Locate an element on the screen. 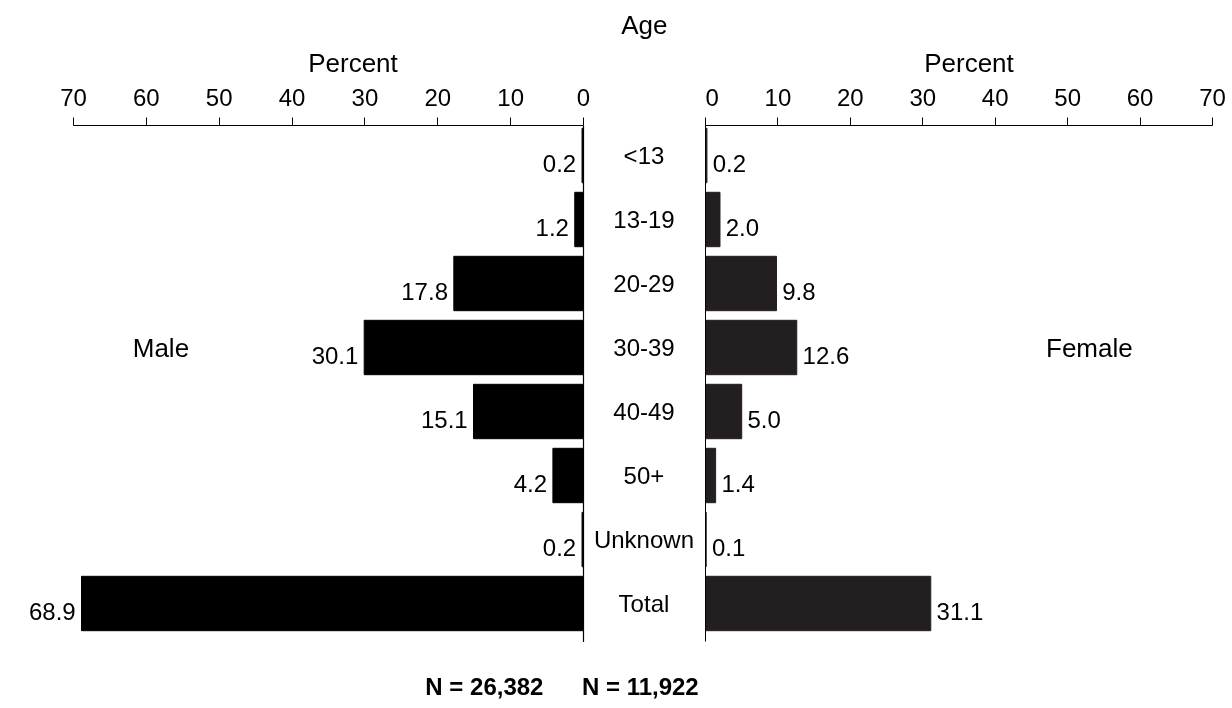 The width and height of the screenshot is (1232, 708). data-label: 12.6 is located at coordinates (826, 355).